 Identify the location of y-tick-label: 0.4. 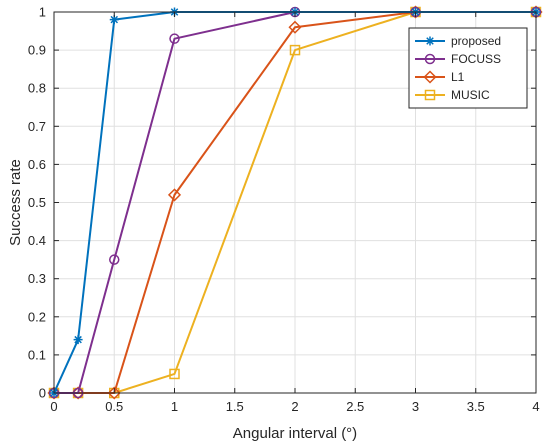
(37, 240).